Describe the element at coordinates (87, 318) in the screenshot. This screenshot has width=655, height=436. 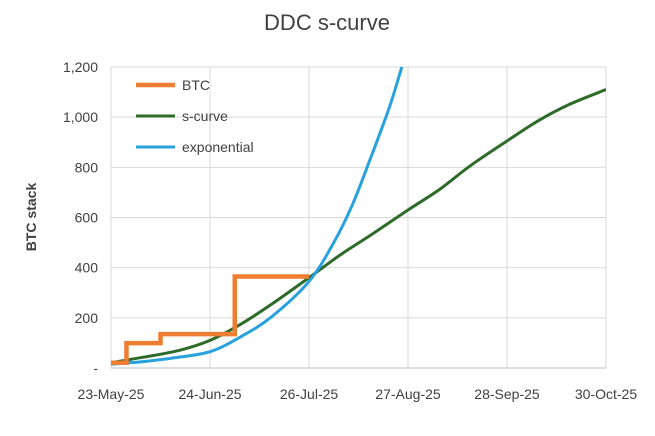
I see `y-tick-label: 200` at that location.